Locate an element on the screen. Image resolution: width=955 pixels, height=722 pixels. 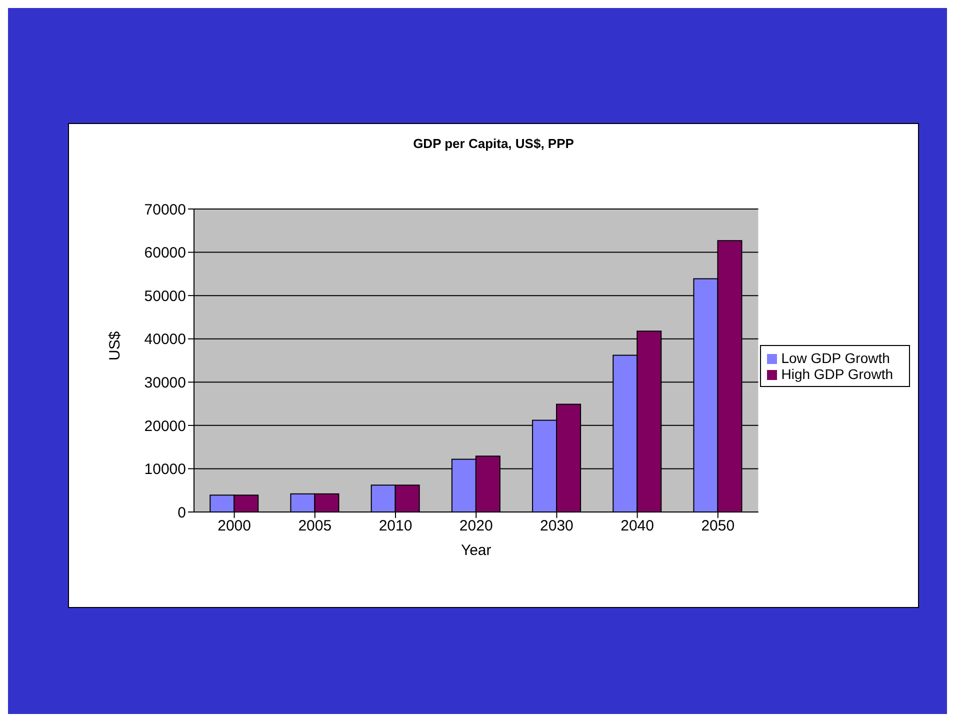
y-tick-label: 50000 is located at coordinates (165, 296).